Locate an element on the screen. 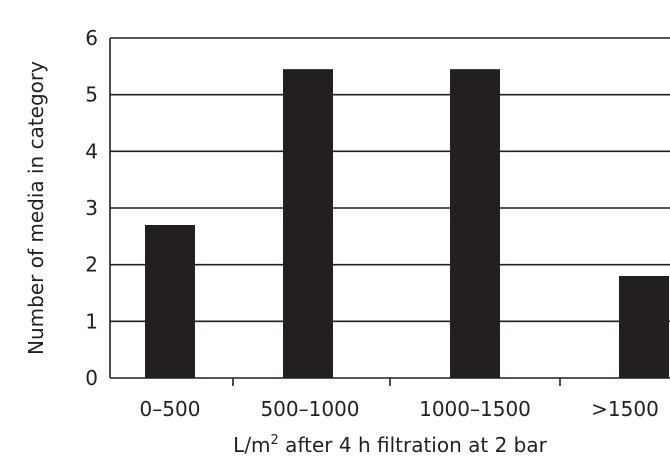 Image resolution: width=670 pixels, height=466 pixels. y-tick-label: 3 is located at coordinates (91, 208).